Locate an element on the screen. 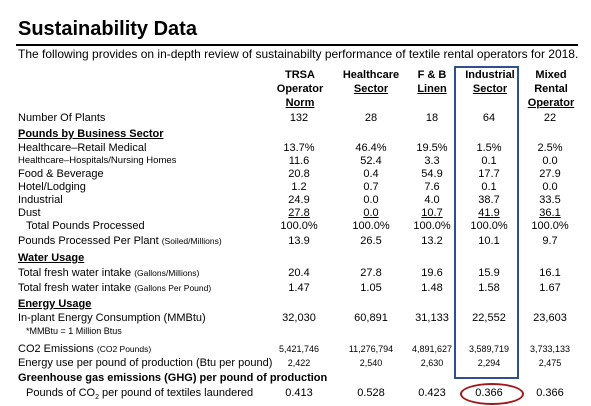  row-label: Dust is located at coordinates (29, 213).